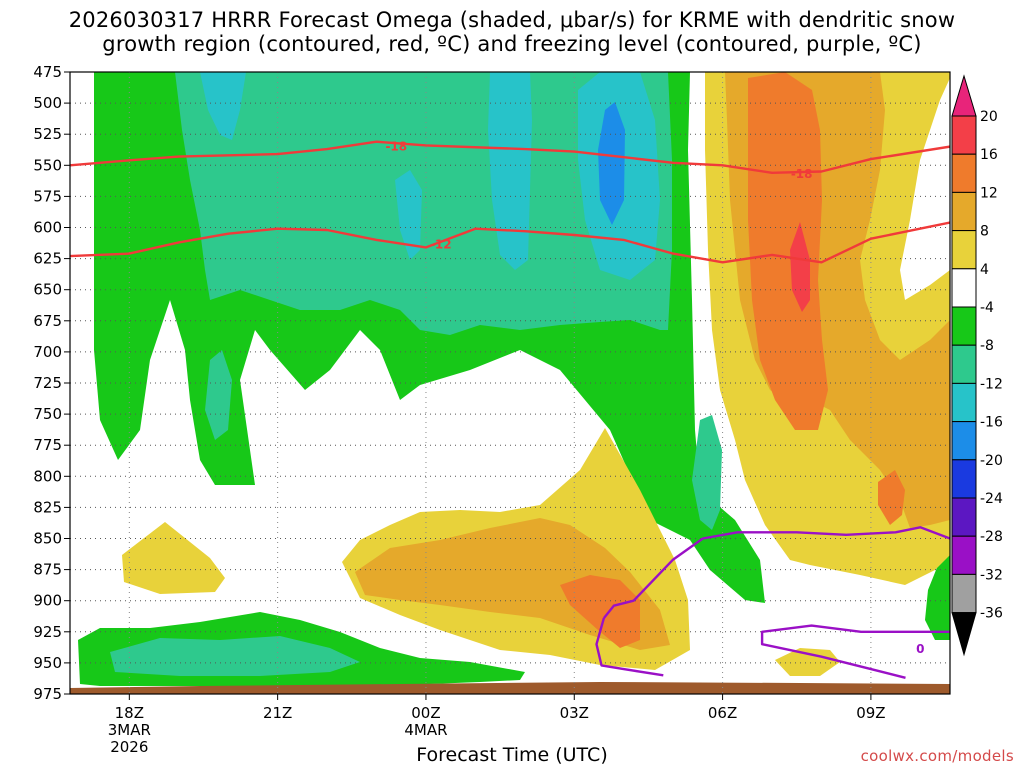 The image size is (1024, 768). Describe the element at coordinates (47, 290) in the screenshot. I see `y-tick-label-650: 650` at that location.